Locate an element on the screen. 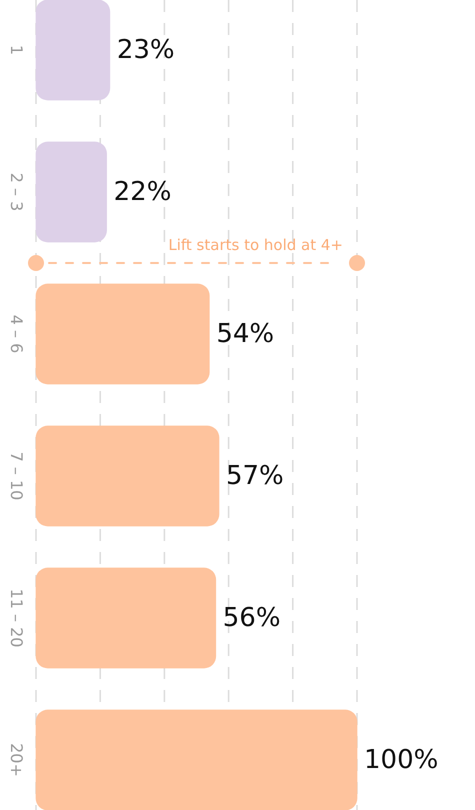  data-label: 56% is located at coordinates (251, 617).